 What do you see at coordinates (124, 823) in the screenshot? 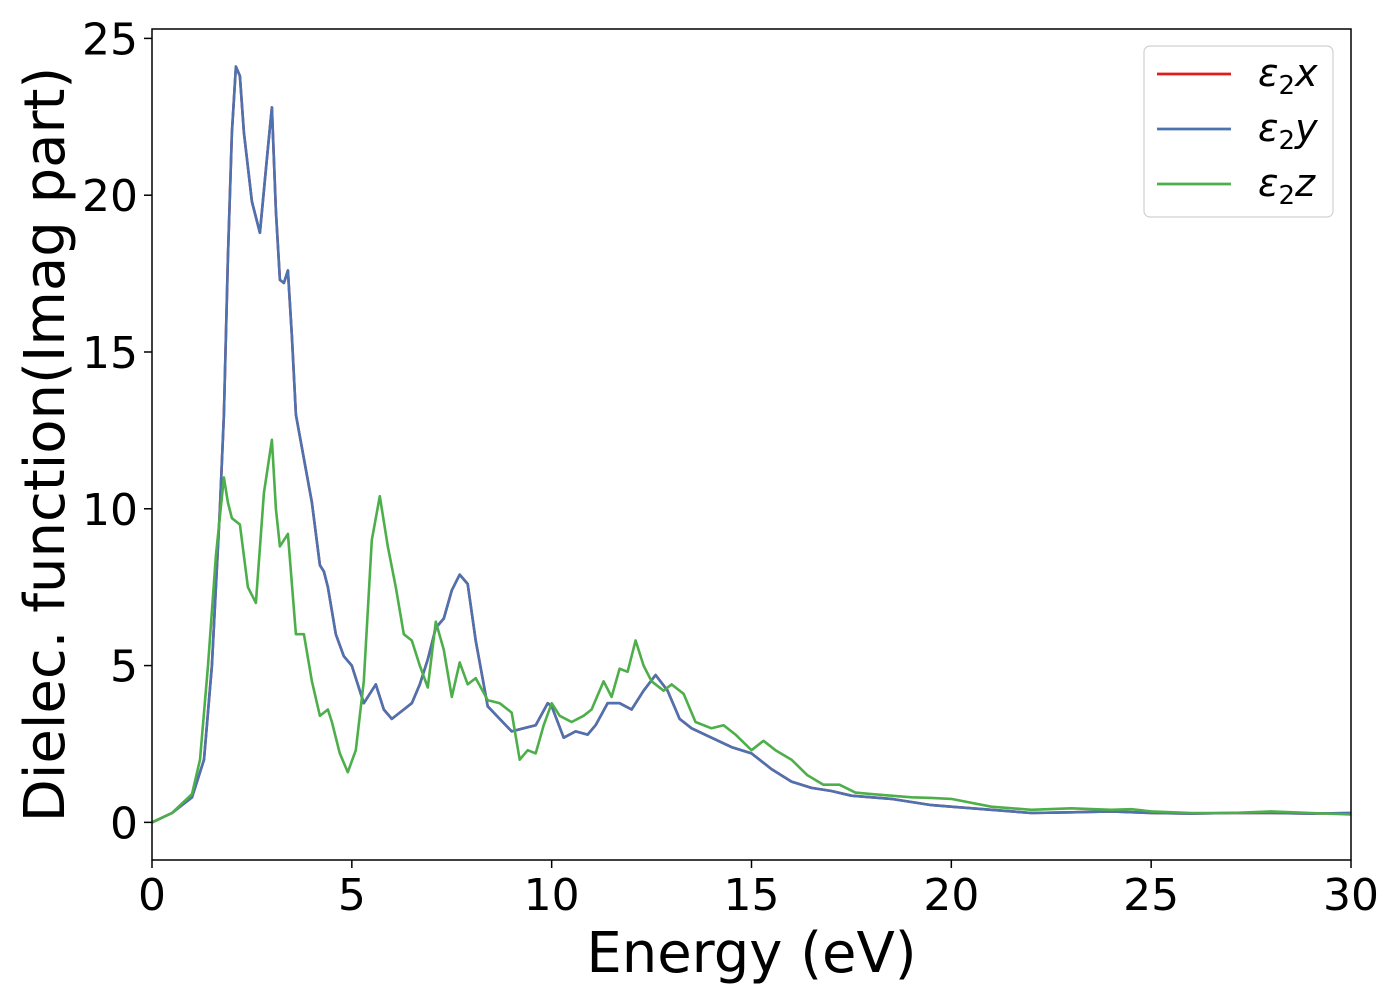
I see `y-tick-label: 0` at bounding box center [124, 823].